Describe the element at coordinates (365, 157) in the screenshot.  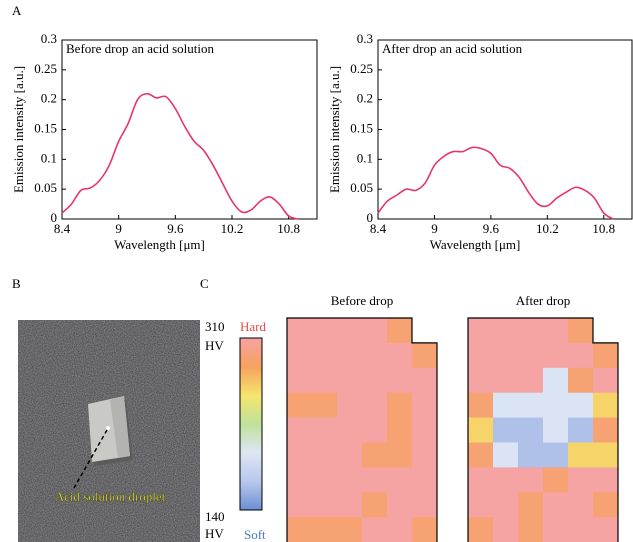
I see `y-tick-label: 0.1` at that location.